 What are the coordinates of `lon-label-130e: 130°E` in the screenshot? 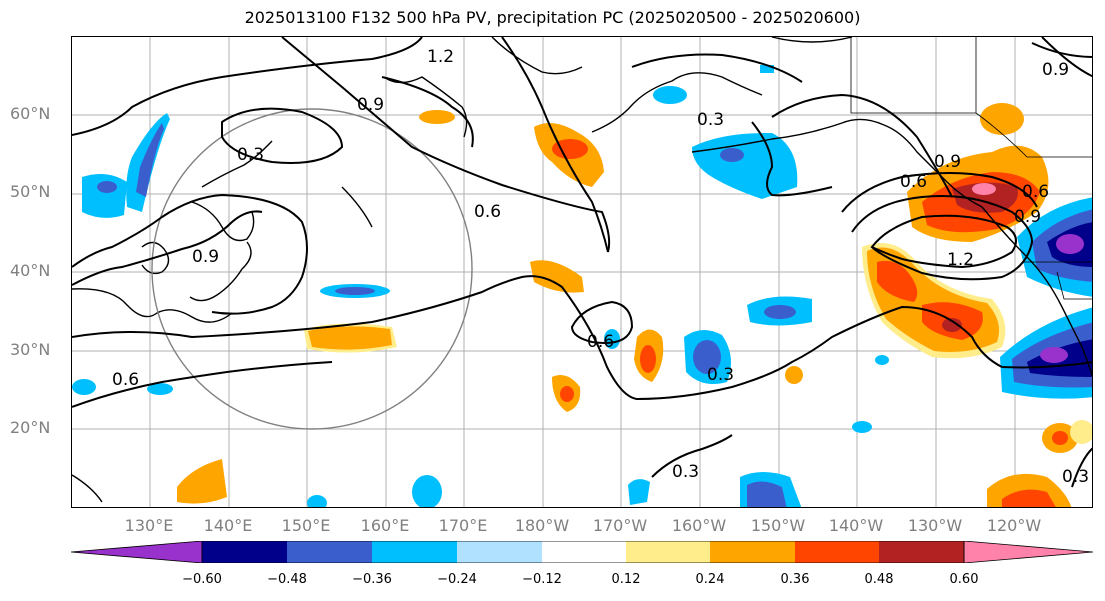 It's located at (149, 525).